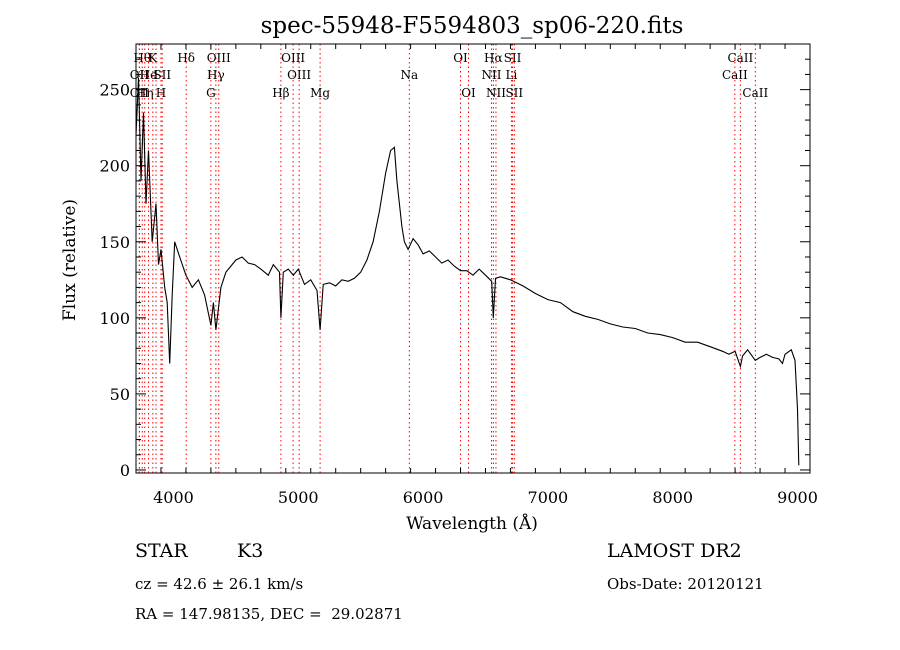 Image resolution: width=900 pixels, height=650 pixels. Describe the element at coordinates (672, 497) in the screenshot. I see `x-tick-label: 8000` at that location.